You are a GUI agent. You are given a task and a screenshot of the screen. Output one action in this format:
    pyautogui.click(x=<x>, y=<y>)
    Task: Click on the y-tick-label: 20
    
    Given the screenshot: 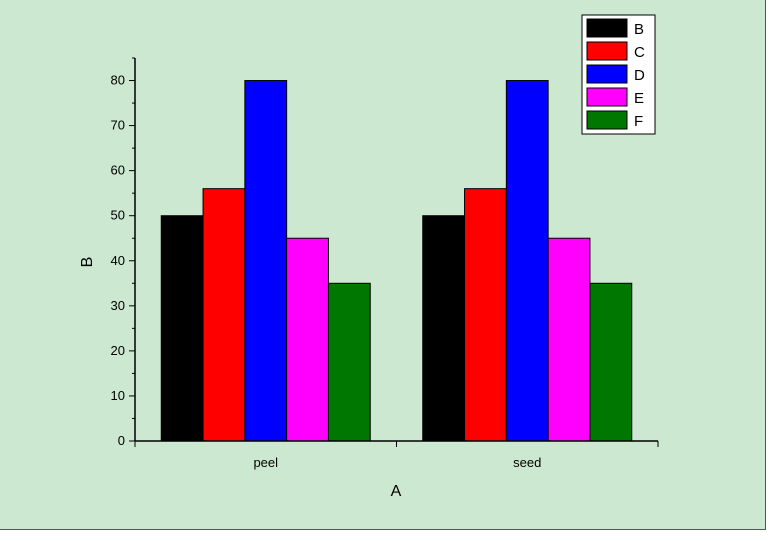 What is the action you would take?
    pyautogui.click(x=118, y=350)
    